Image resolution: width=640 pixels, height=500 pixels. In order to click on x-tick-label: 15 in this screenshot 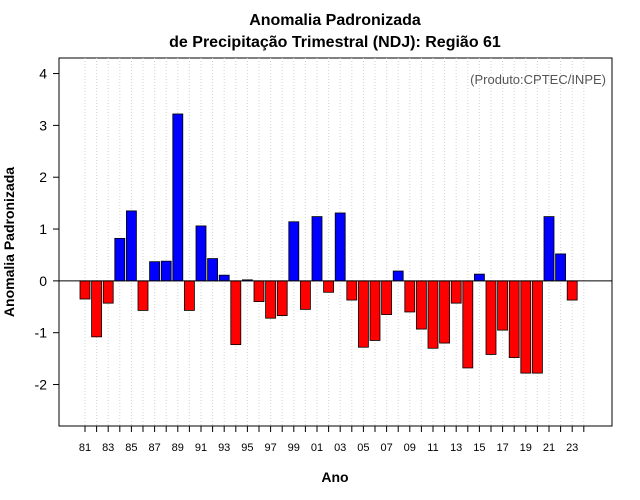, I will do `click(479, 448)`.